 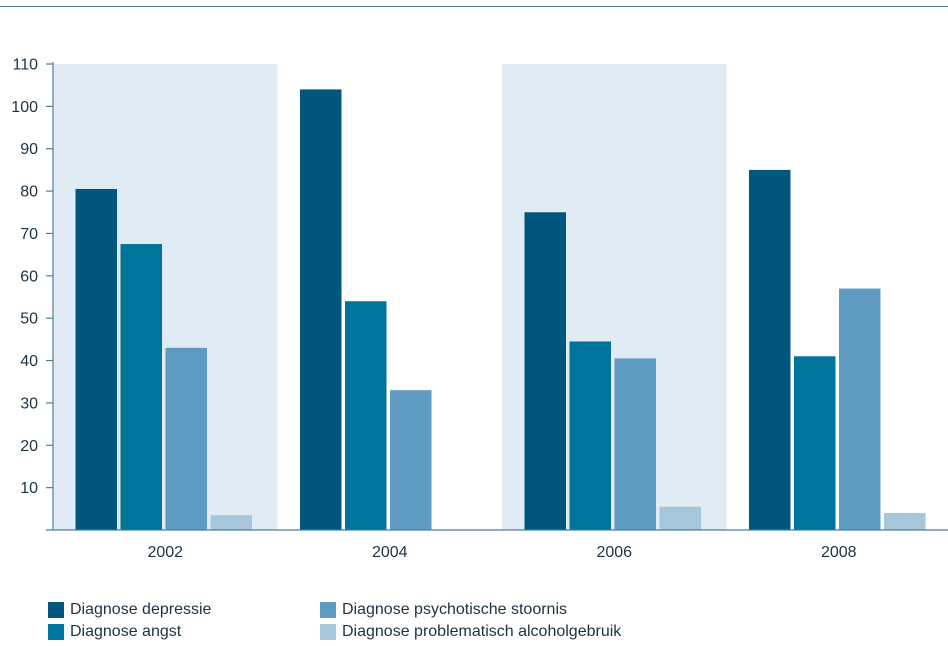 I want to click on y-tick-label-100: 100, so click(x=24, y=107).